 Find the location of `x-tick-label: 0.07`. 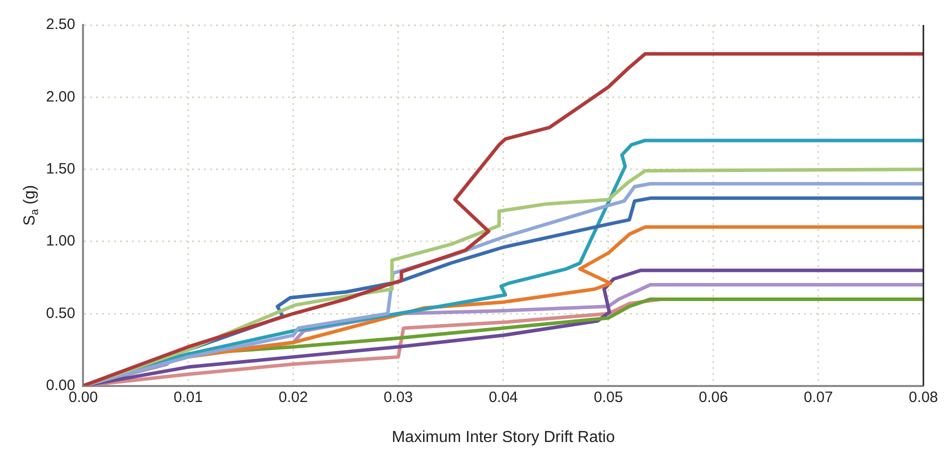

x-tick-label: 0.07 is located at coordinates (818, 397).